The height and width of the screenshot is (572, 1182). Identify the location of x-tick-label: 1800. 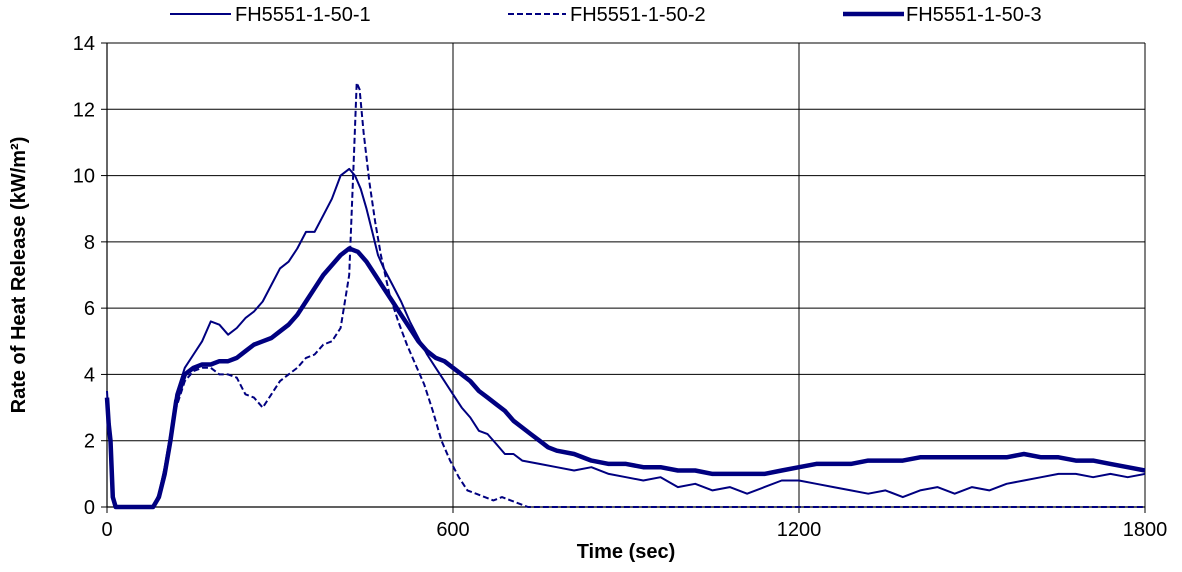
(1145, 530).